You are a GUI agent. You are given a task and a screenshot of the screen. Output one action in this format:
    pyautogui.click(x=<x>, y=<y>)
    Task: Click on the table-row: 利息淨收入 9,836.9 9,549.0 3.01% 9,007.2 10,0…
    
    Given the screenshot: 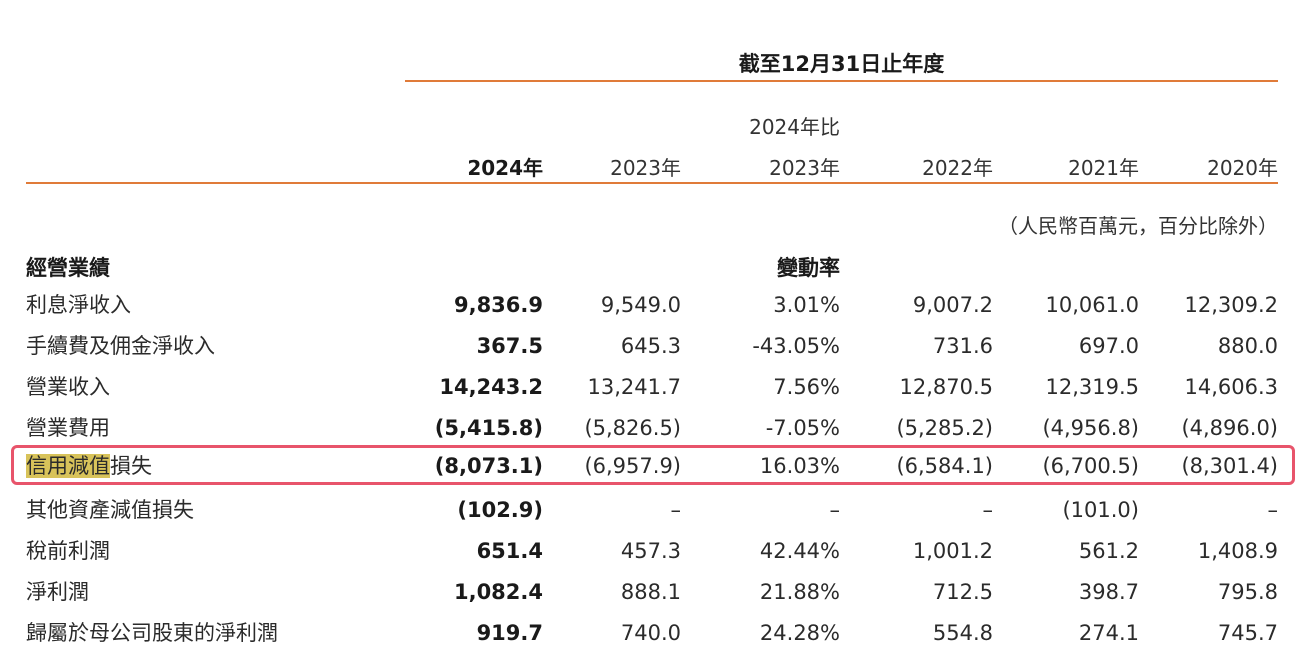 What is the action you would take?
    pyautogui.click(x=655, y=305)
    